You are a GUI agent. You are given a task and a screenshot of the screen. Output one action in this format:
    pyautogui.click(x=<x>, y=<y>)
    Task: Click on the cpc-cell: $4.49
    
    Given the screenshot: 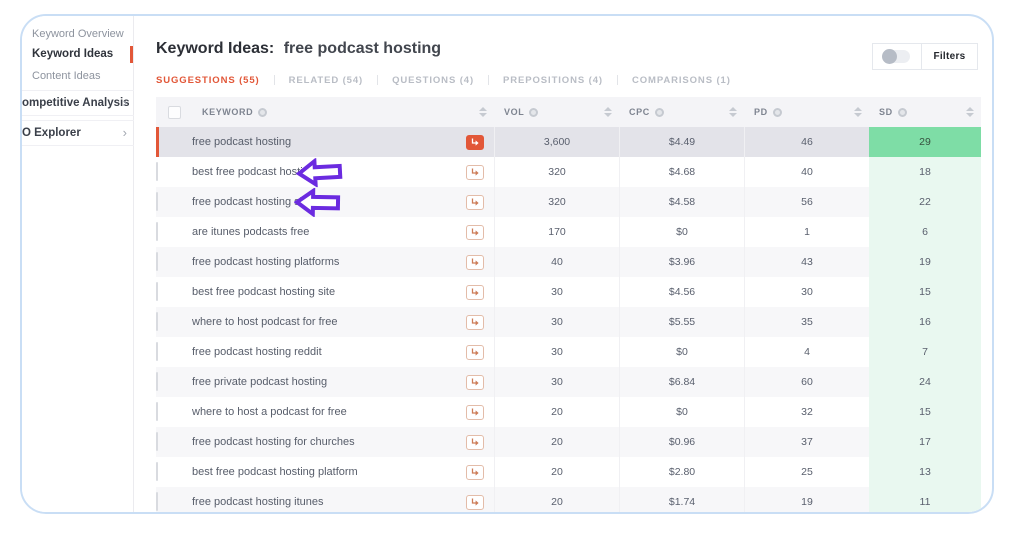 What is the action you would take?
    pyautogui.click(x=681, y=142)
    